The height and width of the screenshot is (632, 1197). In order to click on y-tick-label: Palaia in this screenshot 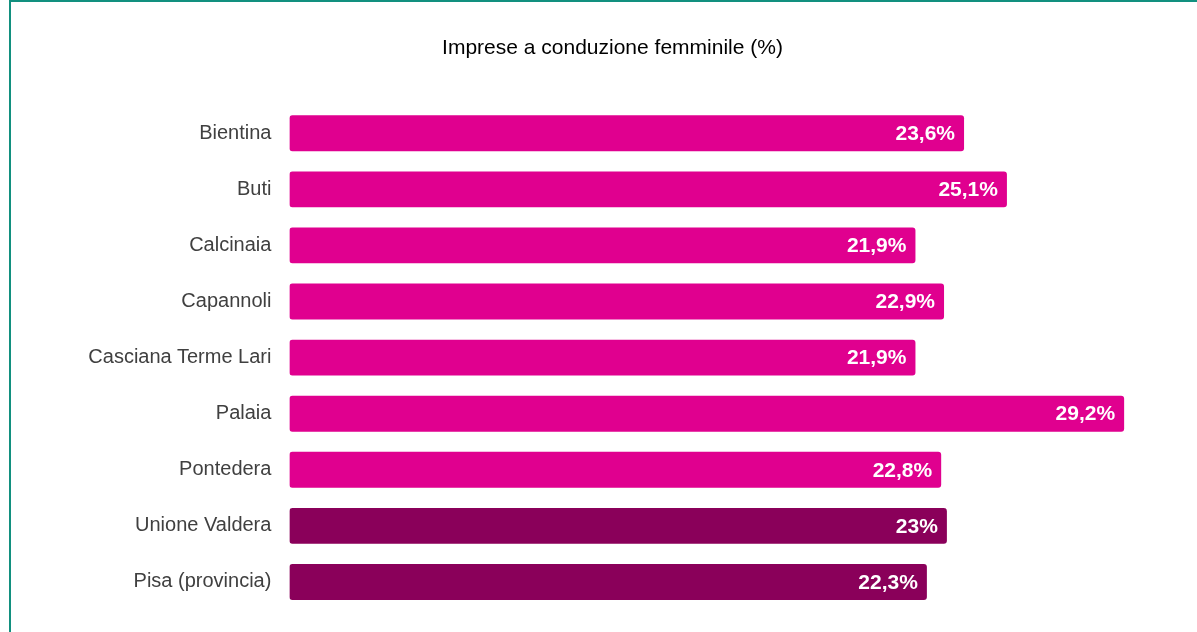, I will do `click(244, 412)`.